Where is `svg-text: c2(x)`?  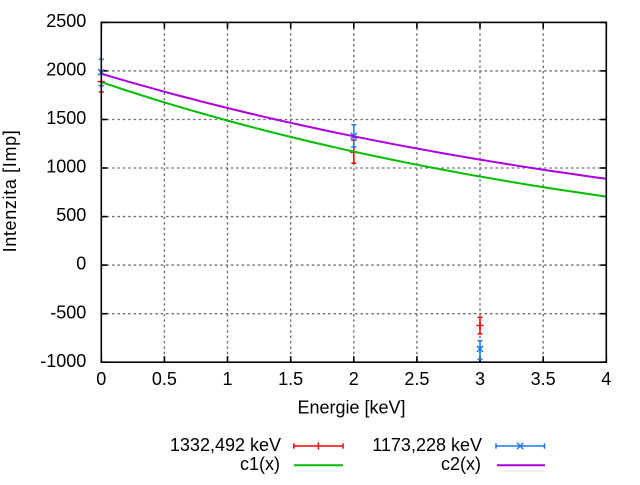 svg-text: c2(x) is located at coordinates (461, 464).